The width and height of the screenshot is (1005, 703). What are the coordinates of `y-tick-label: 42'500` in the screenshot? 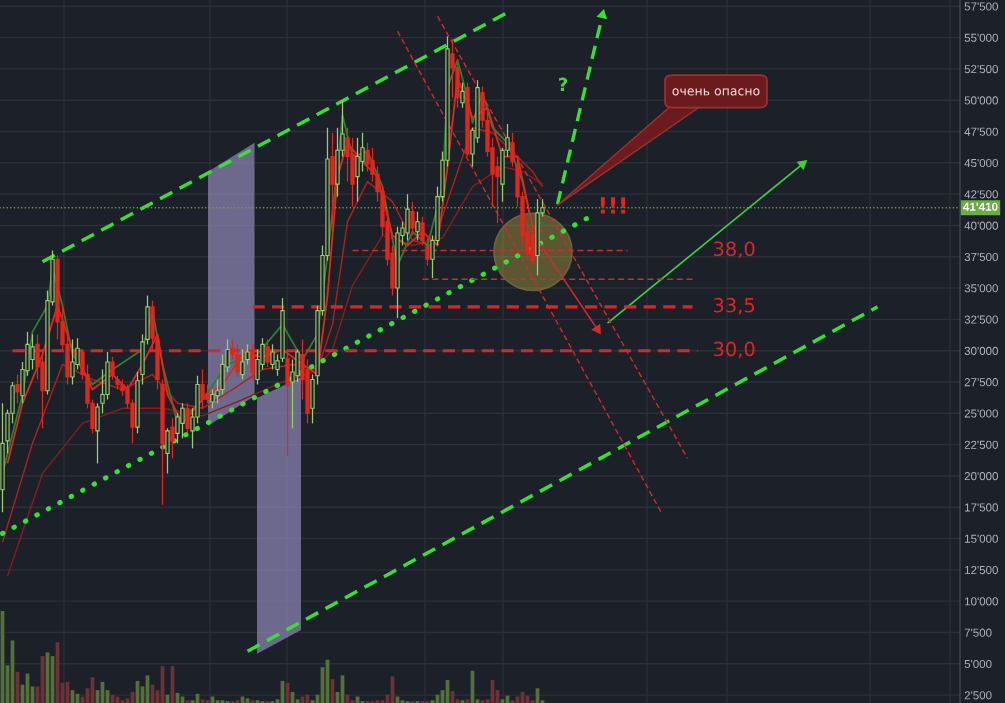 It's located at (981, 194).